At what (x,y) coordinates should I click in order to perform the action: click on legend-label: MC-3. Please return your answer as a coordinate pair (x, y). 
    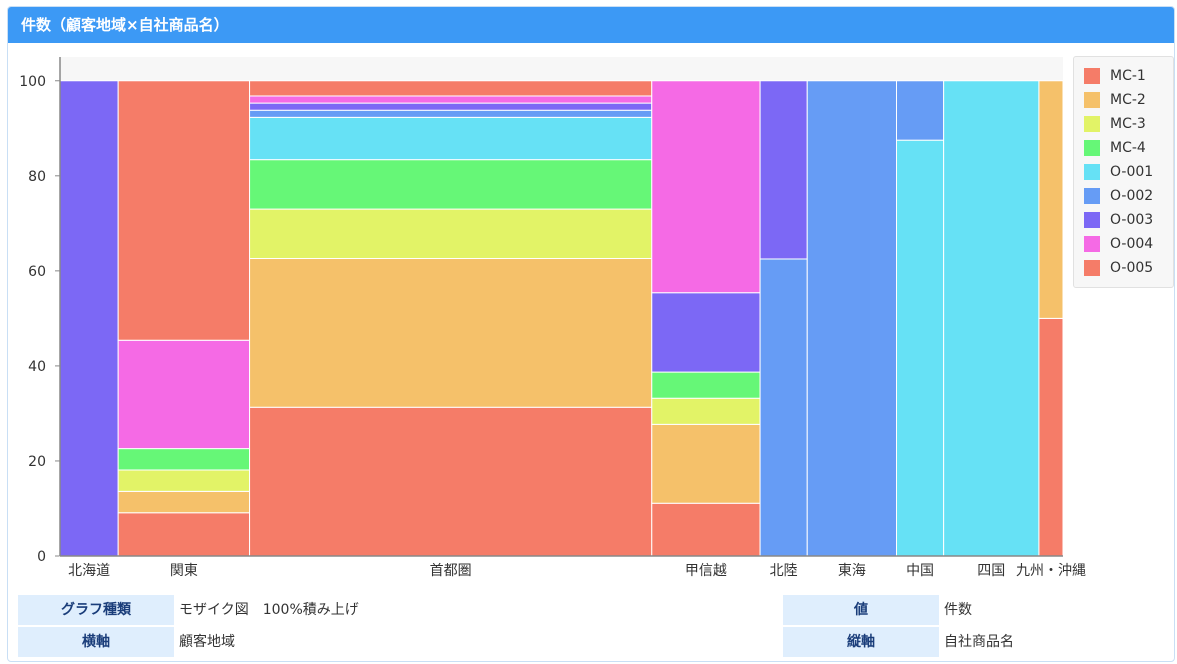
    Looking at the image, I should click on (1128, 124).